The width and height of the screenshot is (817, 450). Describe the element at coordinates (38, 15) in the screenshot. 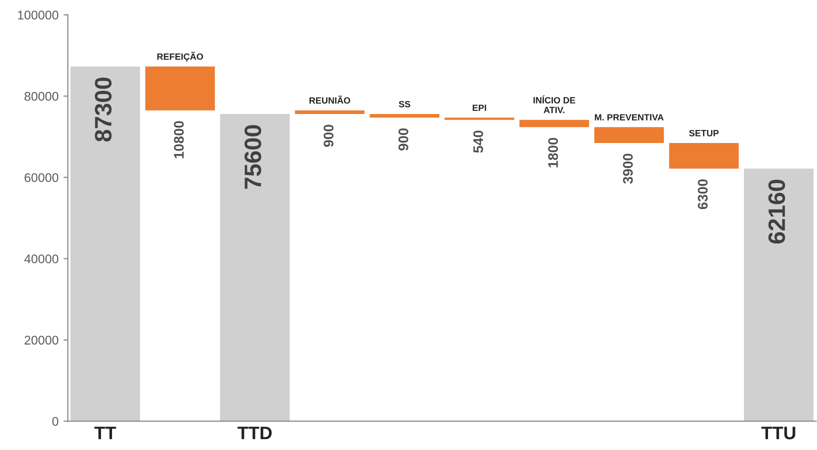

I see `y-tick-label: 100000` at that location.